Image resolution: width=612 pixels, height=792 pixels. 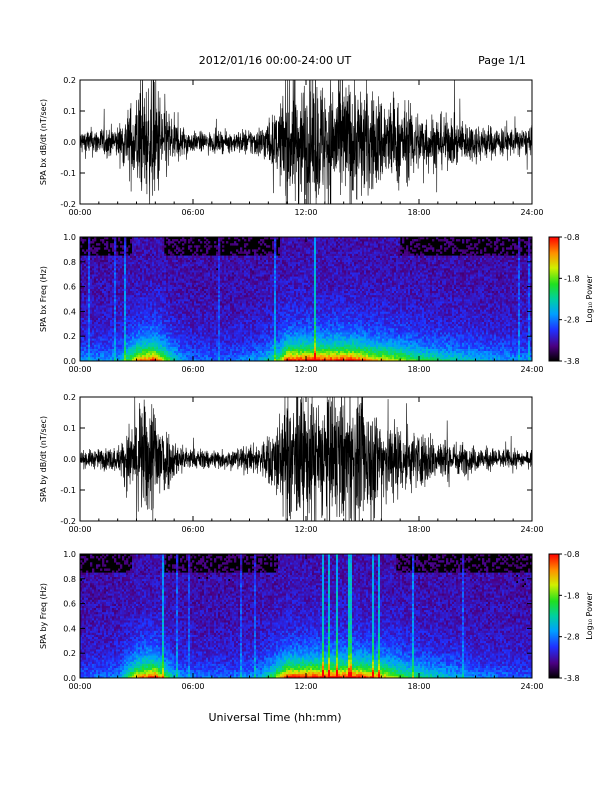 What do you see at coordinates (79, 686) in the screenshot?
I see `x-tick-label-3-0: 00:00` at bounding box center [79, 686].